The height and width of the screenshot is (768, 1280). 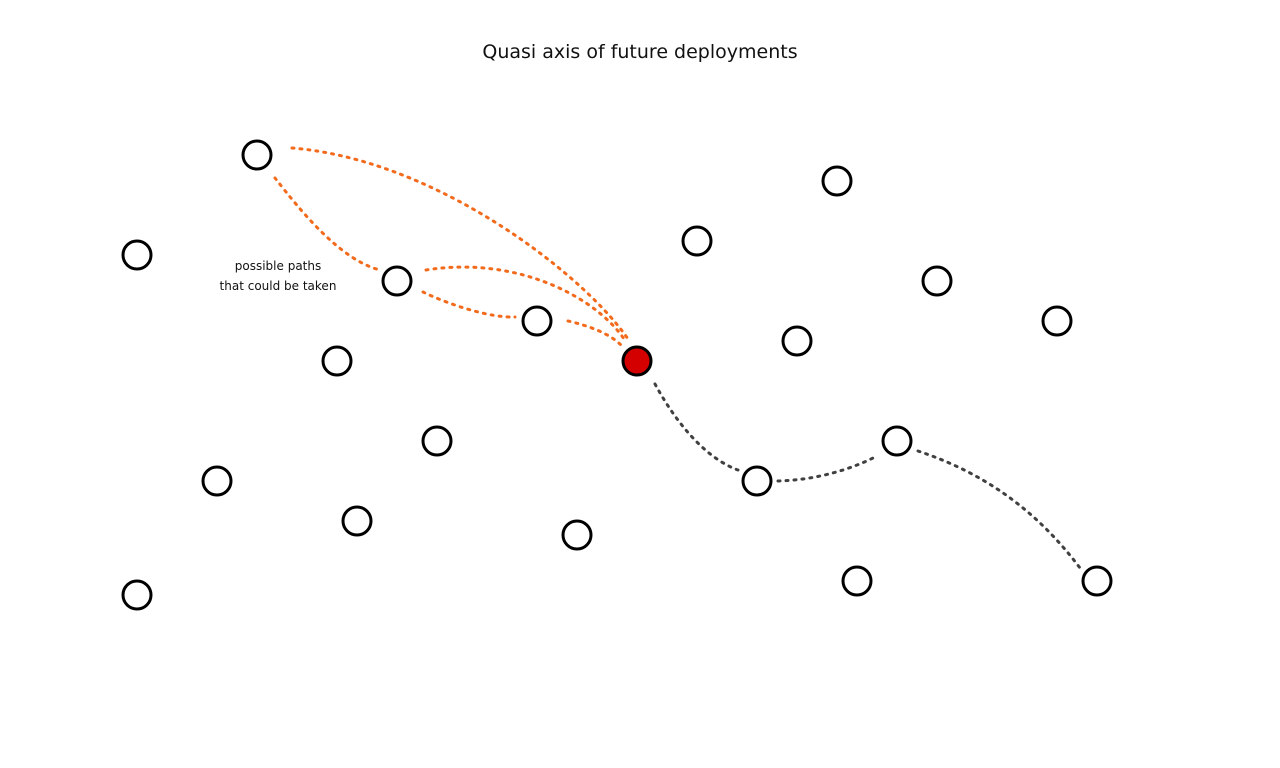 What do you see at coordinates (217, 481) in the screenshot?
I see `node-g` at bounding box center [217, 481].